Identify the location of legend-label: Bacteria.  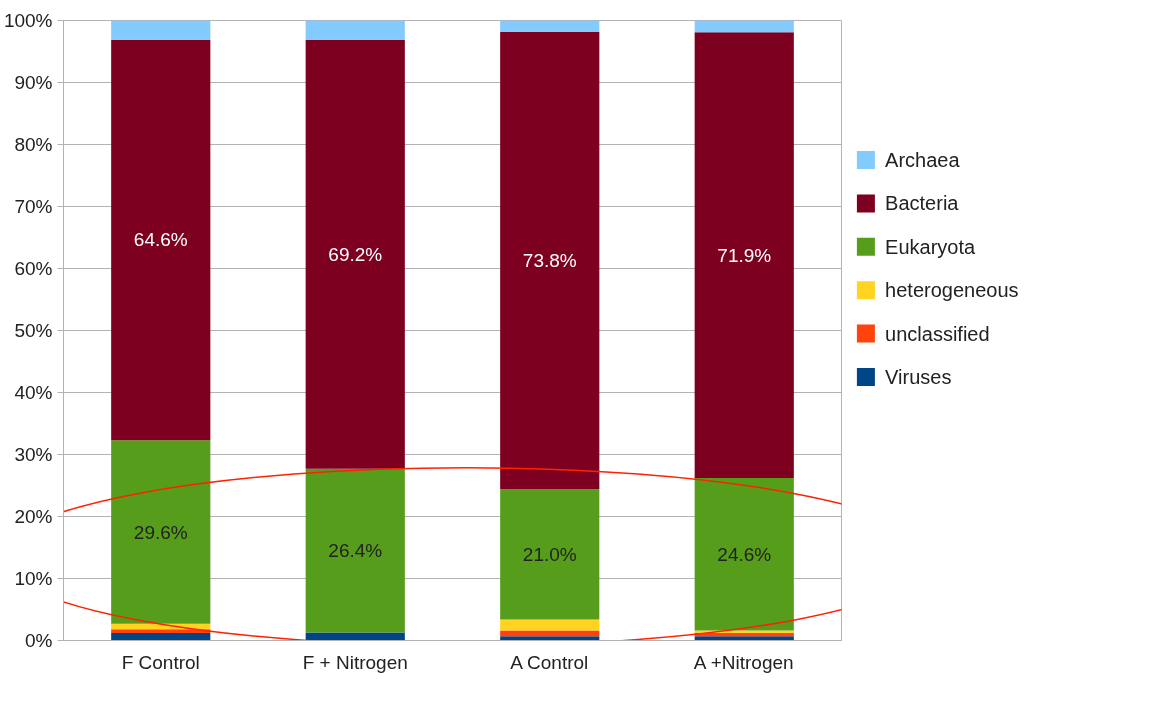
(922, 203).